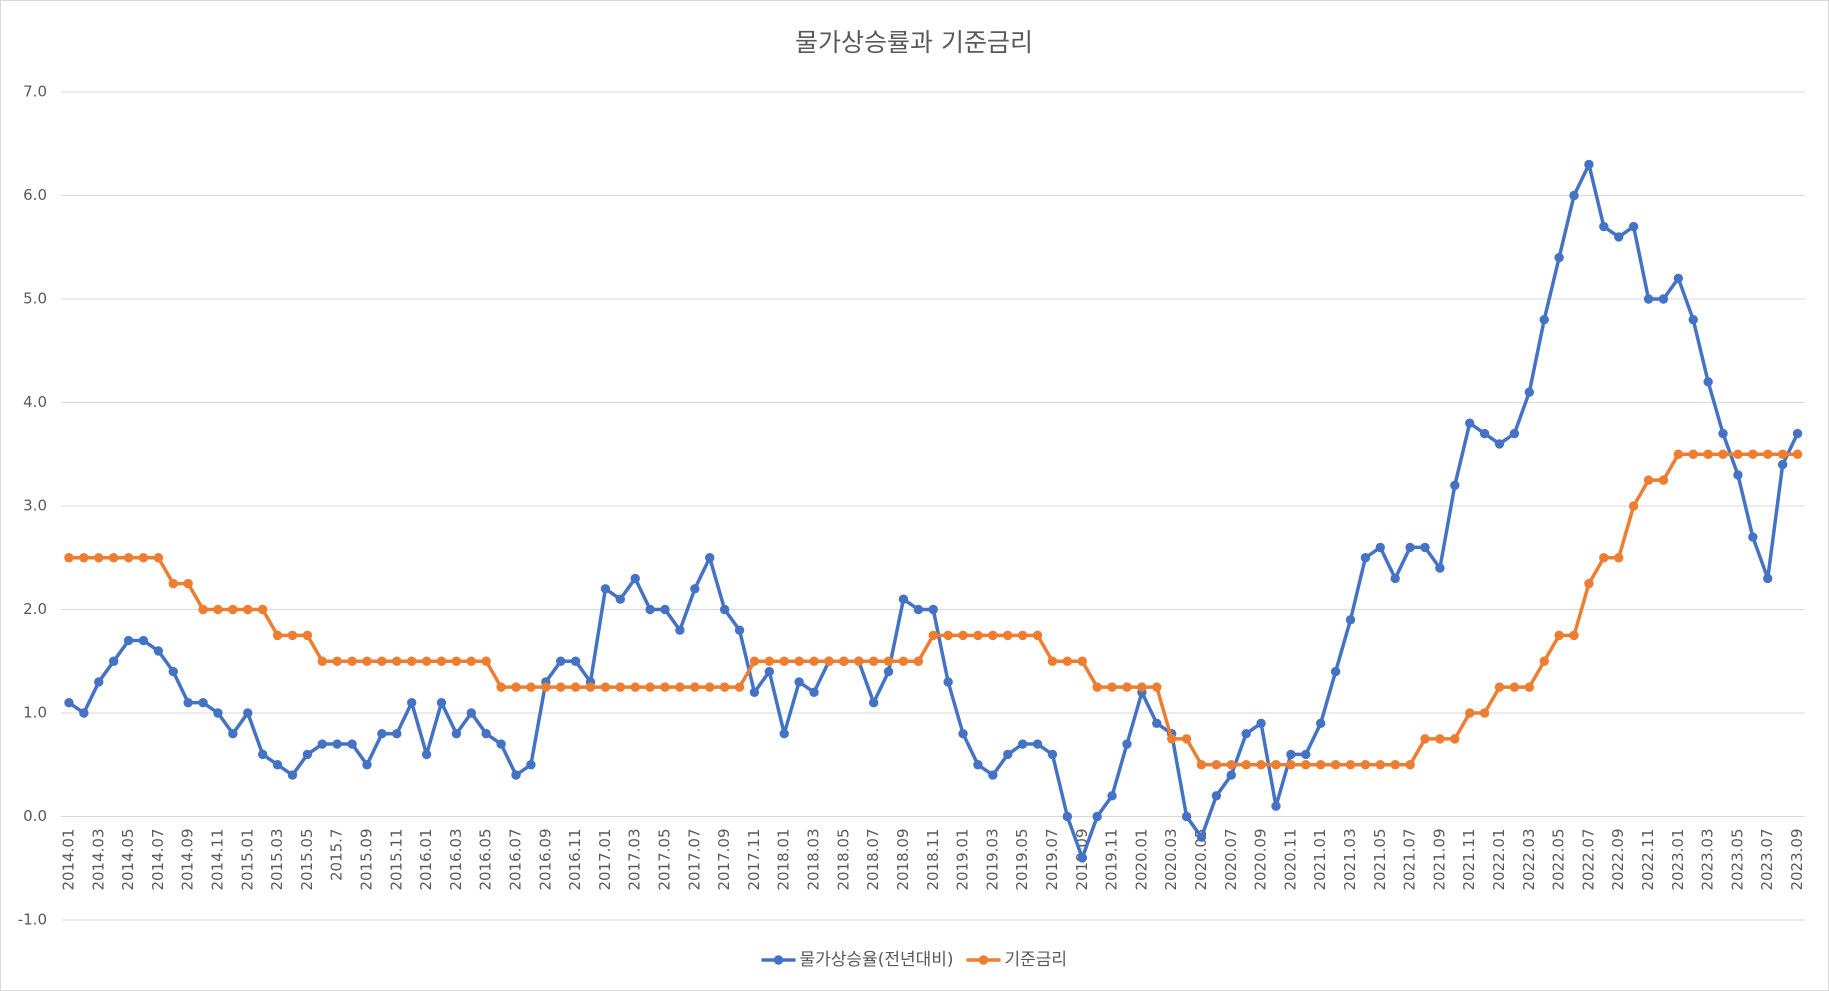 Image resolution: width=1829 pixels, height=991 pixels. What do you see at coordinates (307, 860) in the screenshot?
I see `x-tick-label: 2015.05` at bounding box center [307, 860].